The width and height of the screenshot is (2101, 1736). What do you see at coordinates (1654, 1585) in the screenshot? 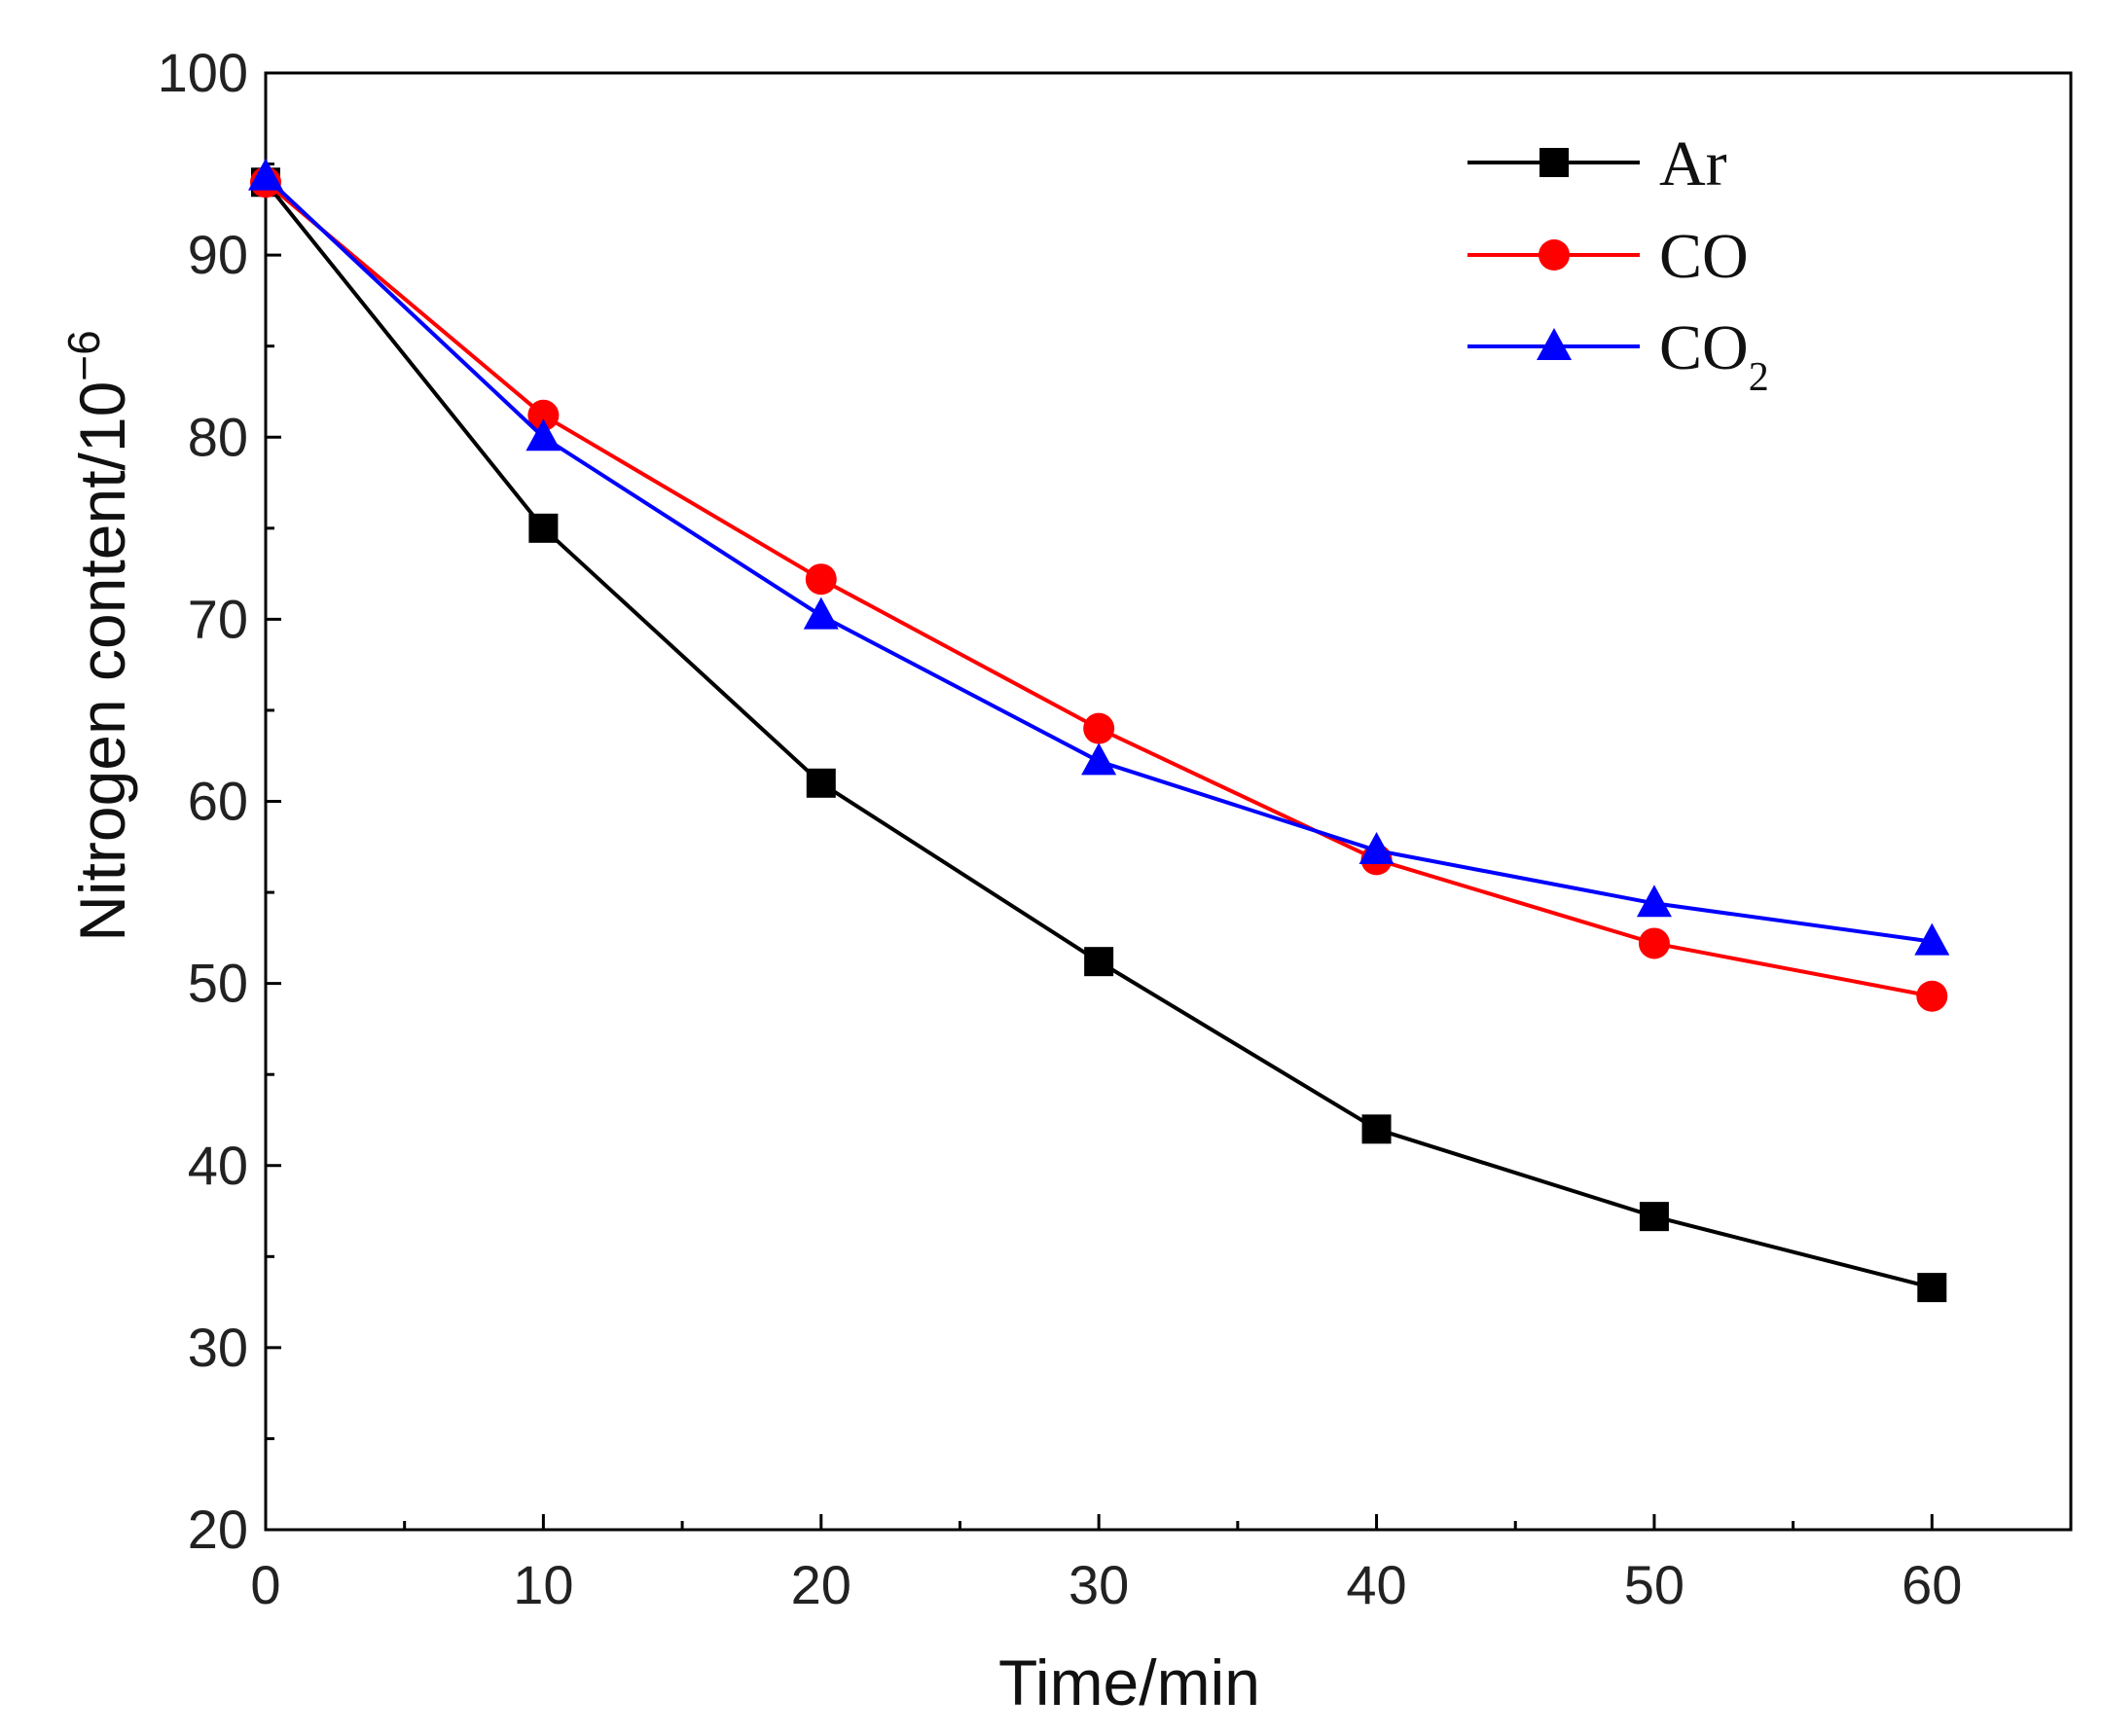
I see `x-tick-label: 50` at bounding box center [1654, 1585].